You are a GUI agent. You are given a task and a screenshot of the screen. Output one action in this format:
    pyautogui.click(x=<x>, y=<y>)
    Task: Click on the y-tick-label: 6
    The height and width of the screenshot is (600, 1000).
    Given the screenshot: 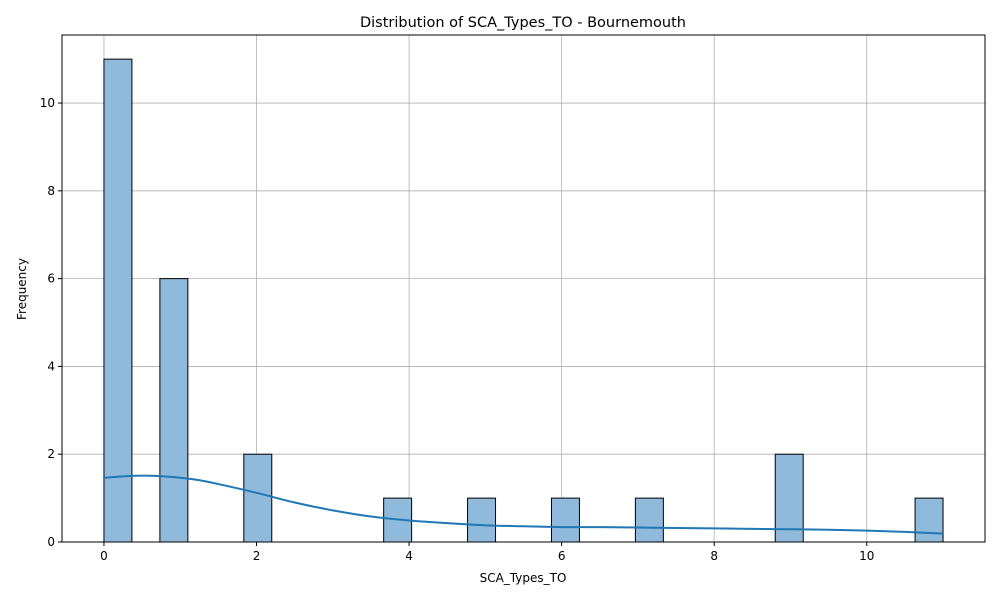 What is the action you would take?
    pyautogui.click(x=51, y=279)
    